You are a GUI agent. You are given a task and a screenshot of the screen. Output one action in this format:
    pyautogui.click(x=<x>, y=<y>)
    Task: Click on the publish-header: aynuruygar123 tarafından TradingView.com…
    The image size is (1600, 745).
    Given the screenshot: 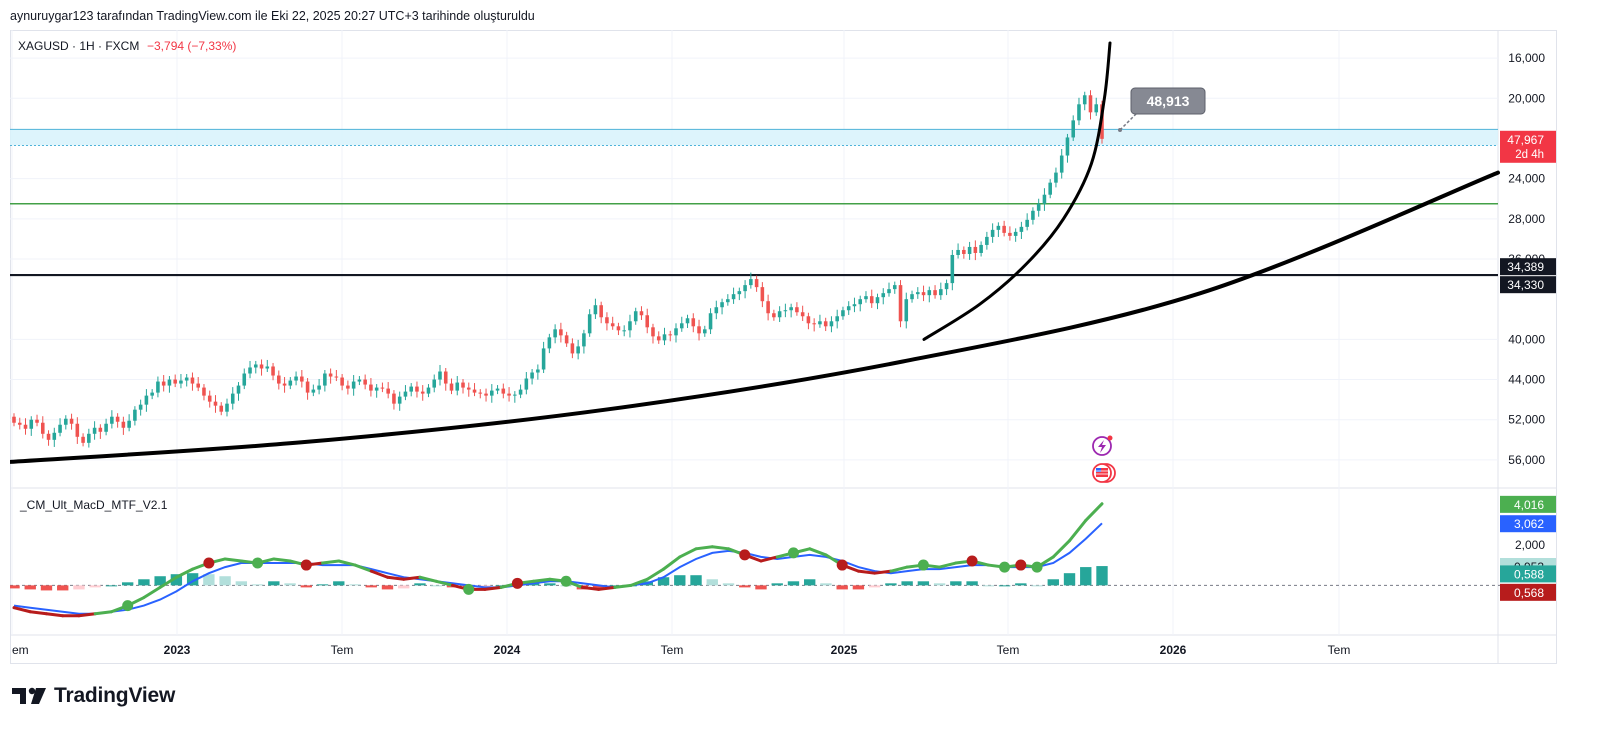 What is the action you would take?
    pyautogui.click(x=272, y=16)
    